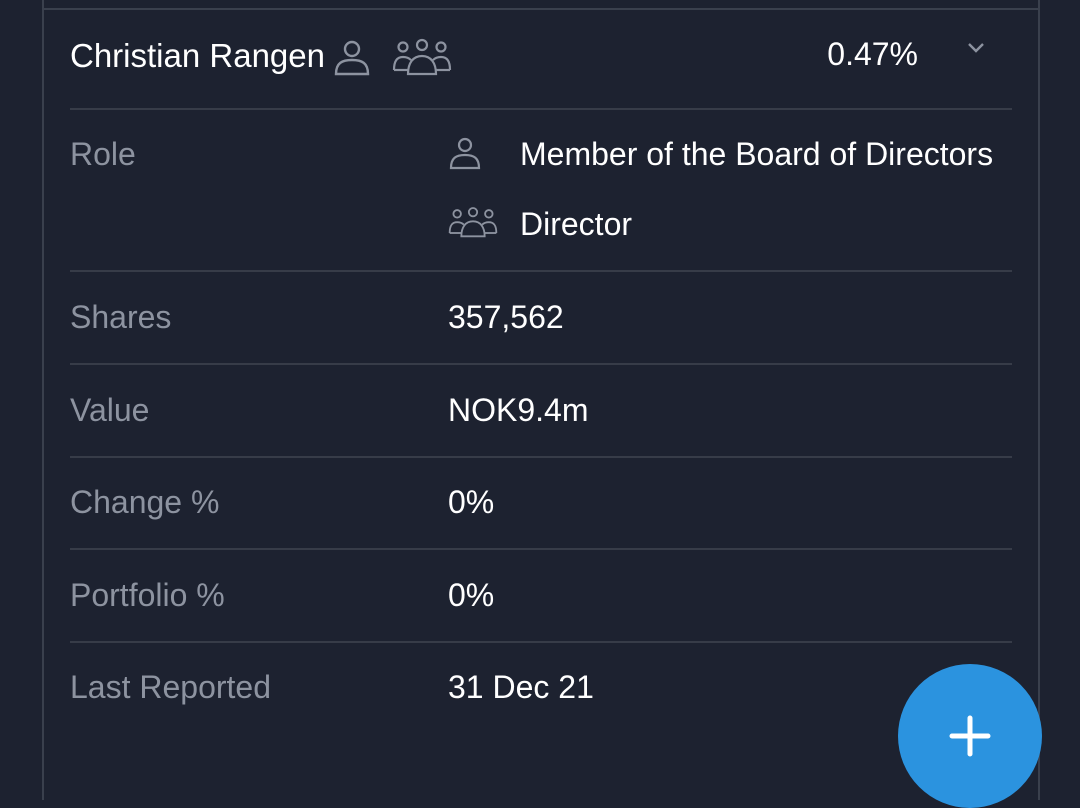  I want to click on role-label: Role, so click(103, 154).